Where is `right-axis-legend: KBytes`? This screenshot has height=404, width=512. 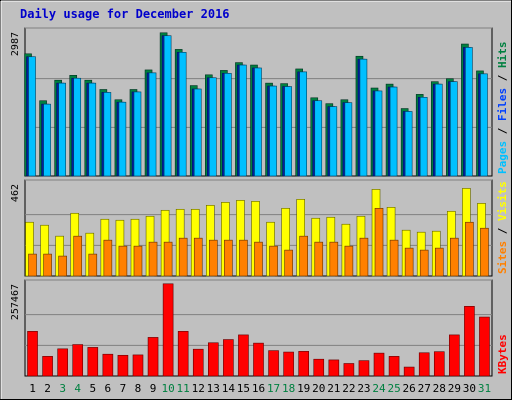 right-axis-legend: KBytes is located at coordinates (502, 354).